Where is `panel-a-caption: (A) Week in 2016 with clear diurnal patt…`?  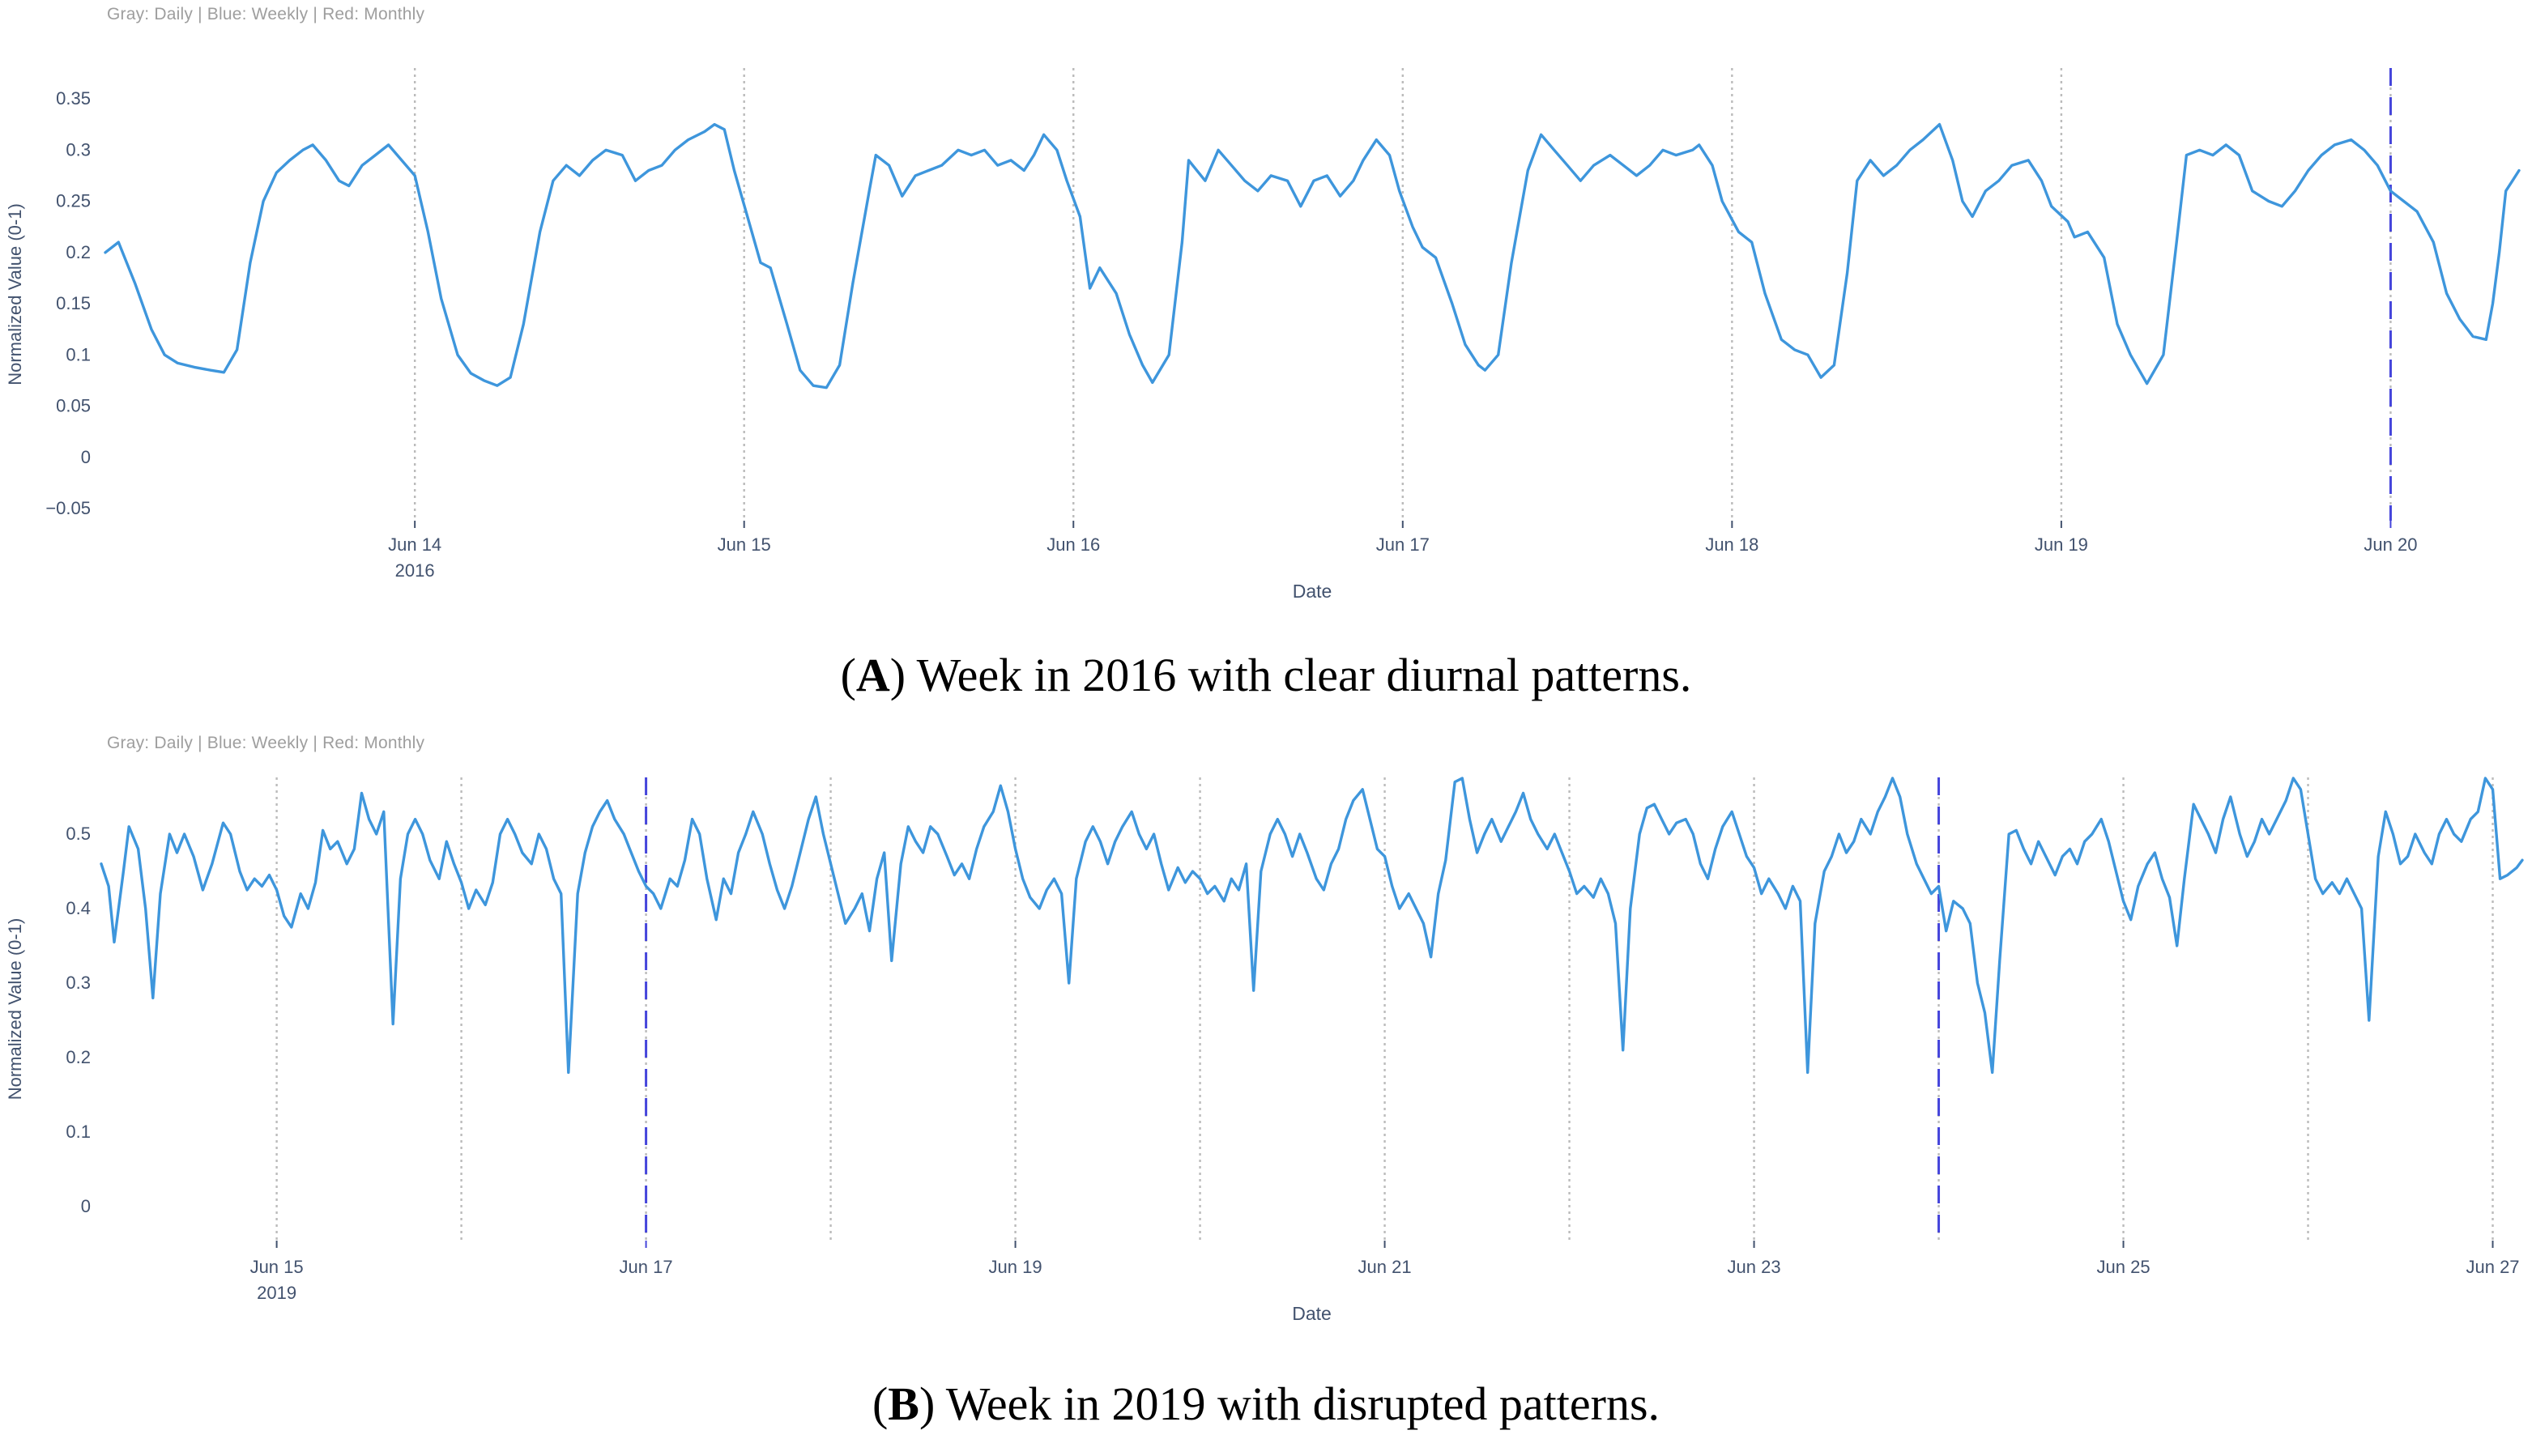 panel-a-caption: (A) Week in 2016 with clear diurnal patt… is located at coordinates (1266, 675).